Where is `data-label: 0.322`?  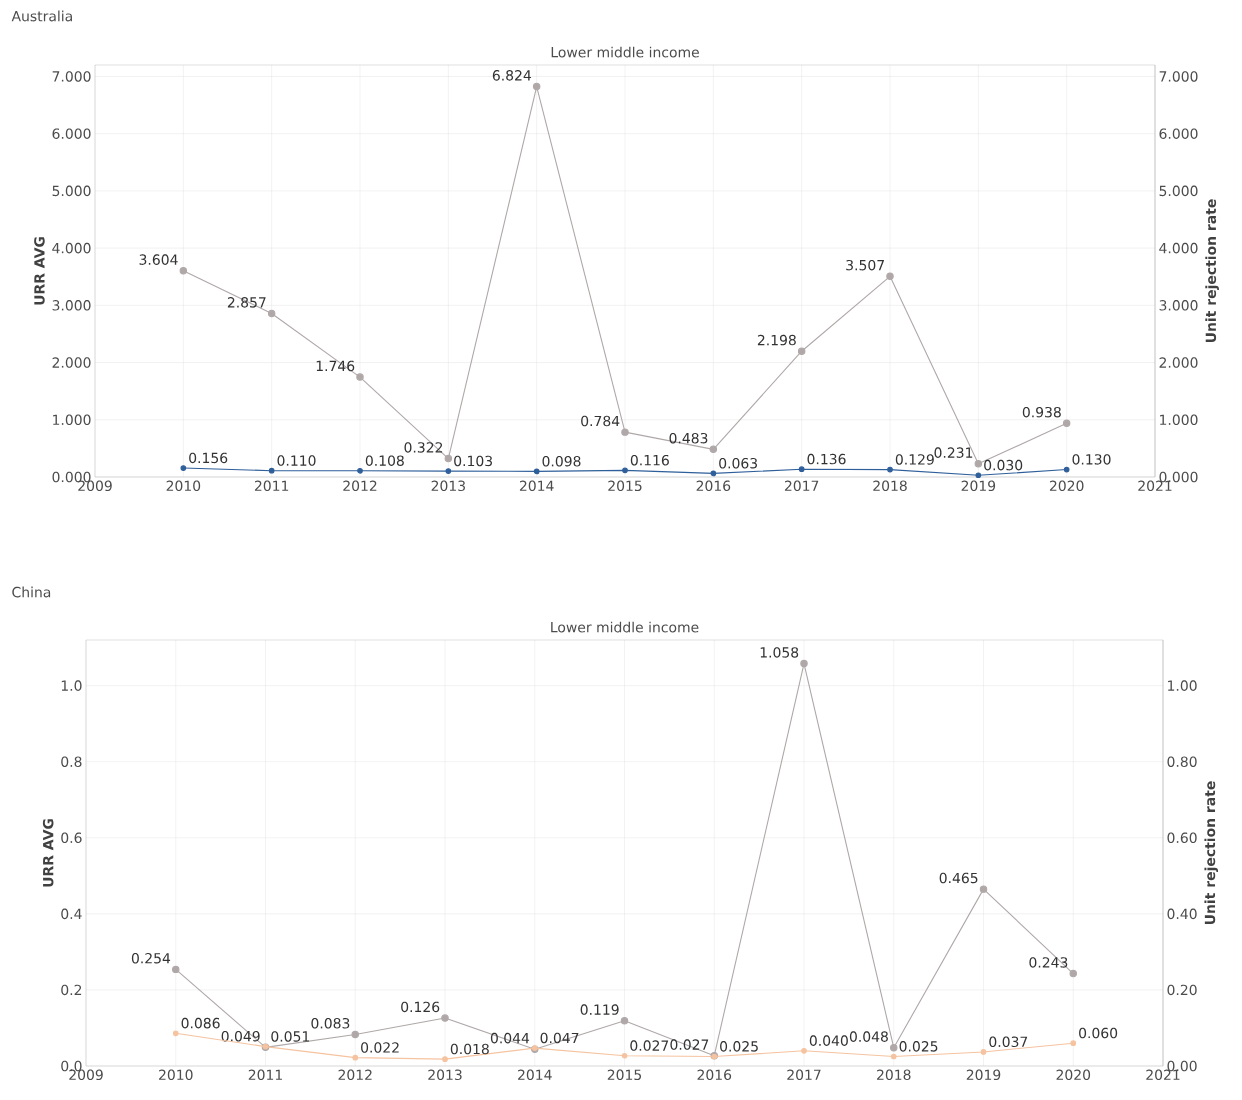
data-label: 0.322 is located at coordinates (423, 447).